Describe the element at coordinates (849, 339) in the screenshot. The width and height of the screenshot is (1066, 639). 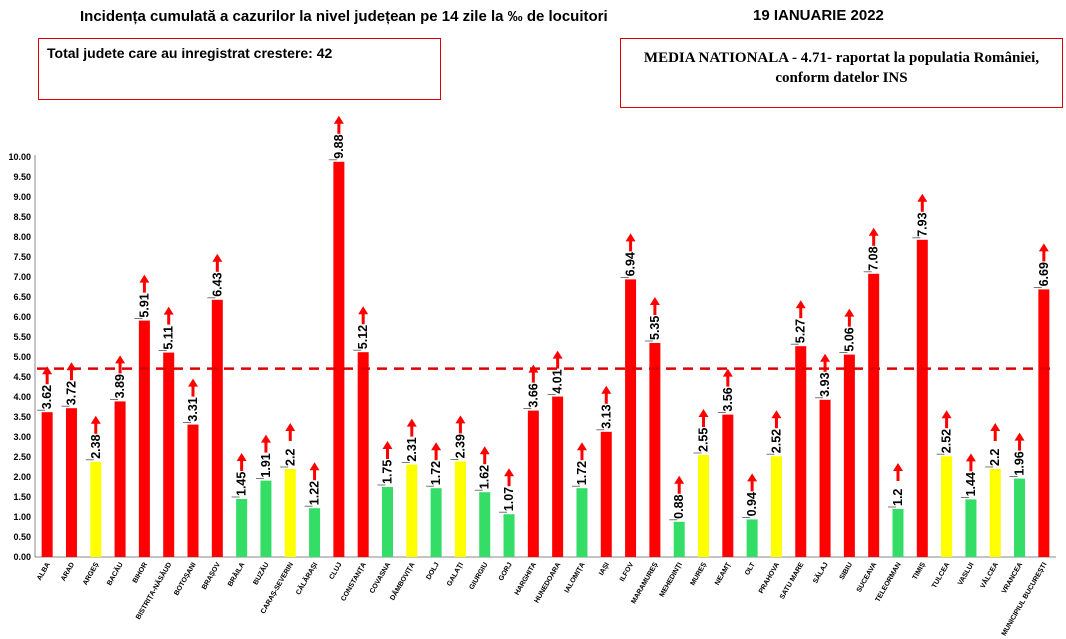
I see `data-label: 5.06` at that location.